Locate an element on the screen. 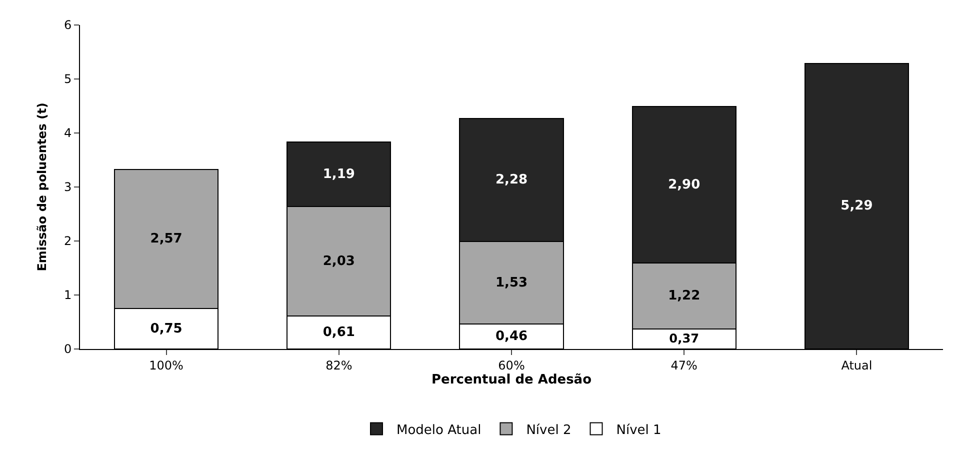 Image resolution: width=973 pixels, height=456 pixels. x-tick-label: 47% is located at coordinates (684, 365).